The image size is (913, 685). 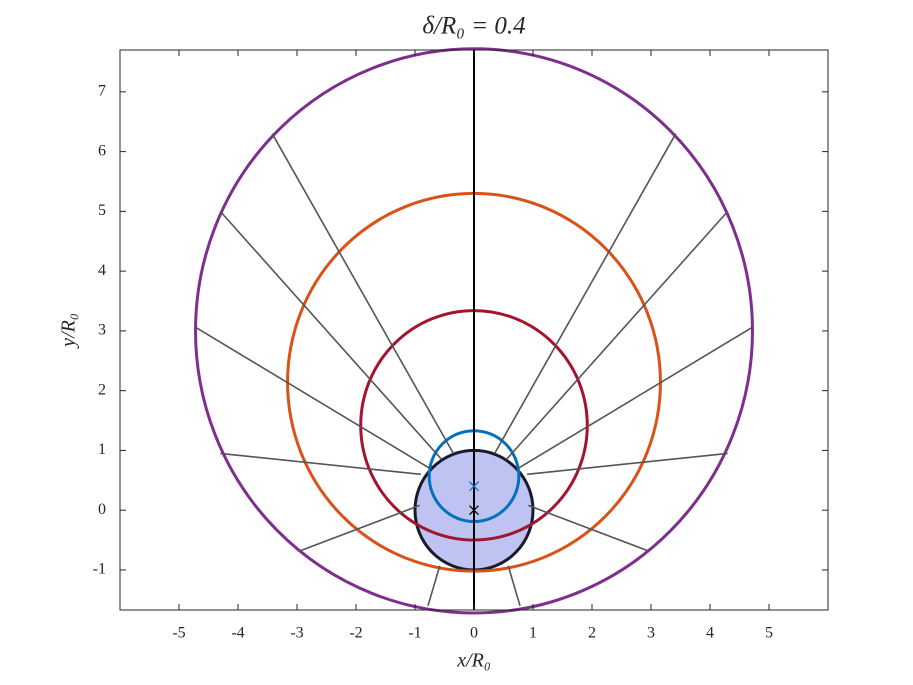 I want to click on x-axis-label: x/R₀, so click(x=473, y=661).